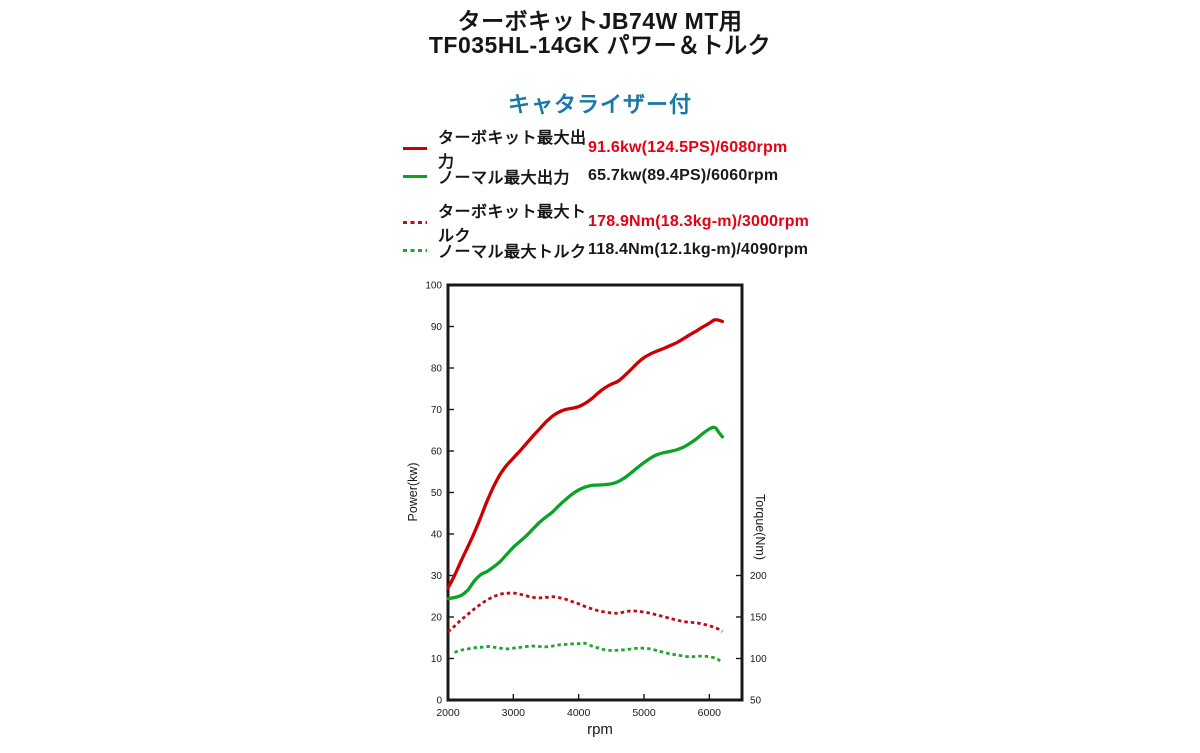  I want to click on power-axis-tick-label: 80, so click(437, 369).